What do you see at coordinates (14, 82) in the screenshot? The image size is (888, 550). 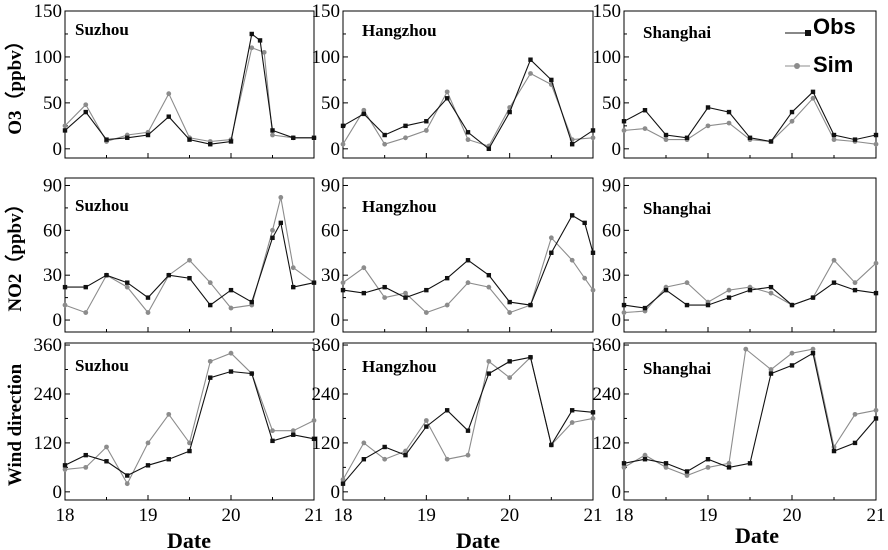 I see `row-label-o3: O3（ppbv）` at bounding box center [14, 82].